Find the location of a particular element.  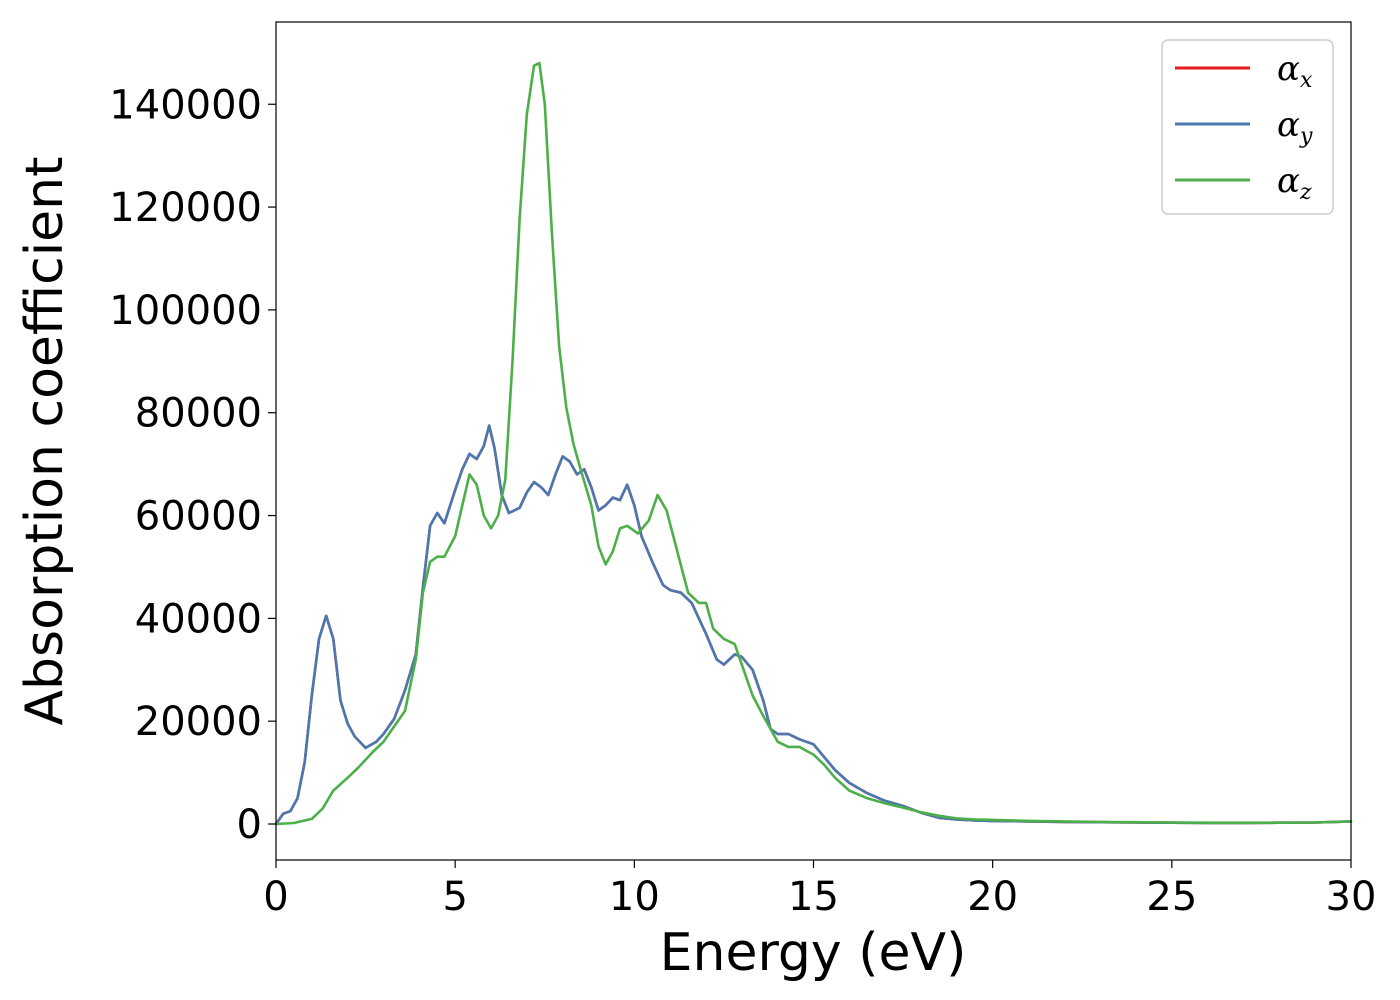

x-tick-label: 5 is located at coordinates (454, 897).